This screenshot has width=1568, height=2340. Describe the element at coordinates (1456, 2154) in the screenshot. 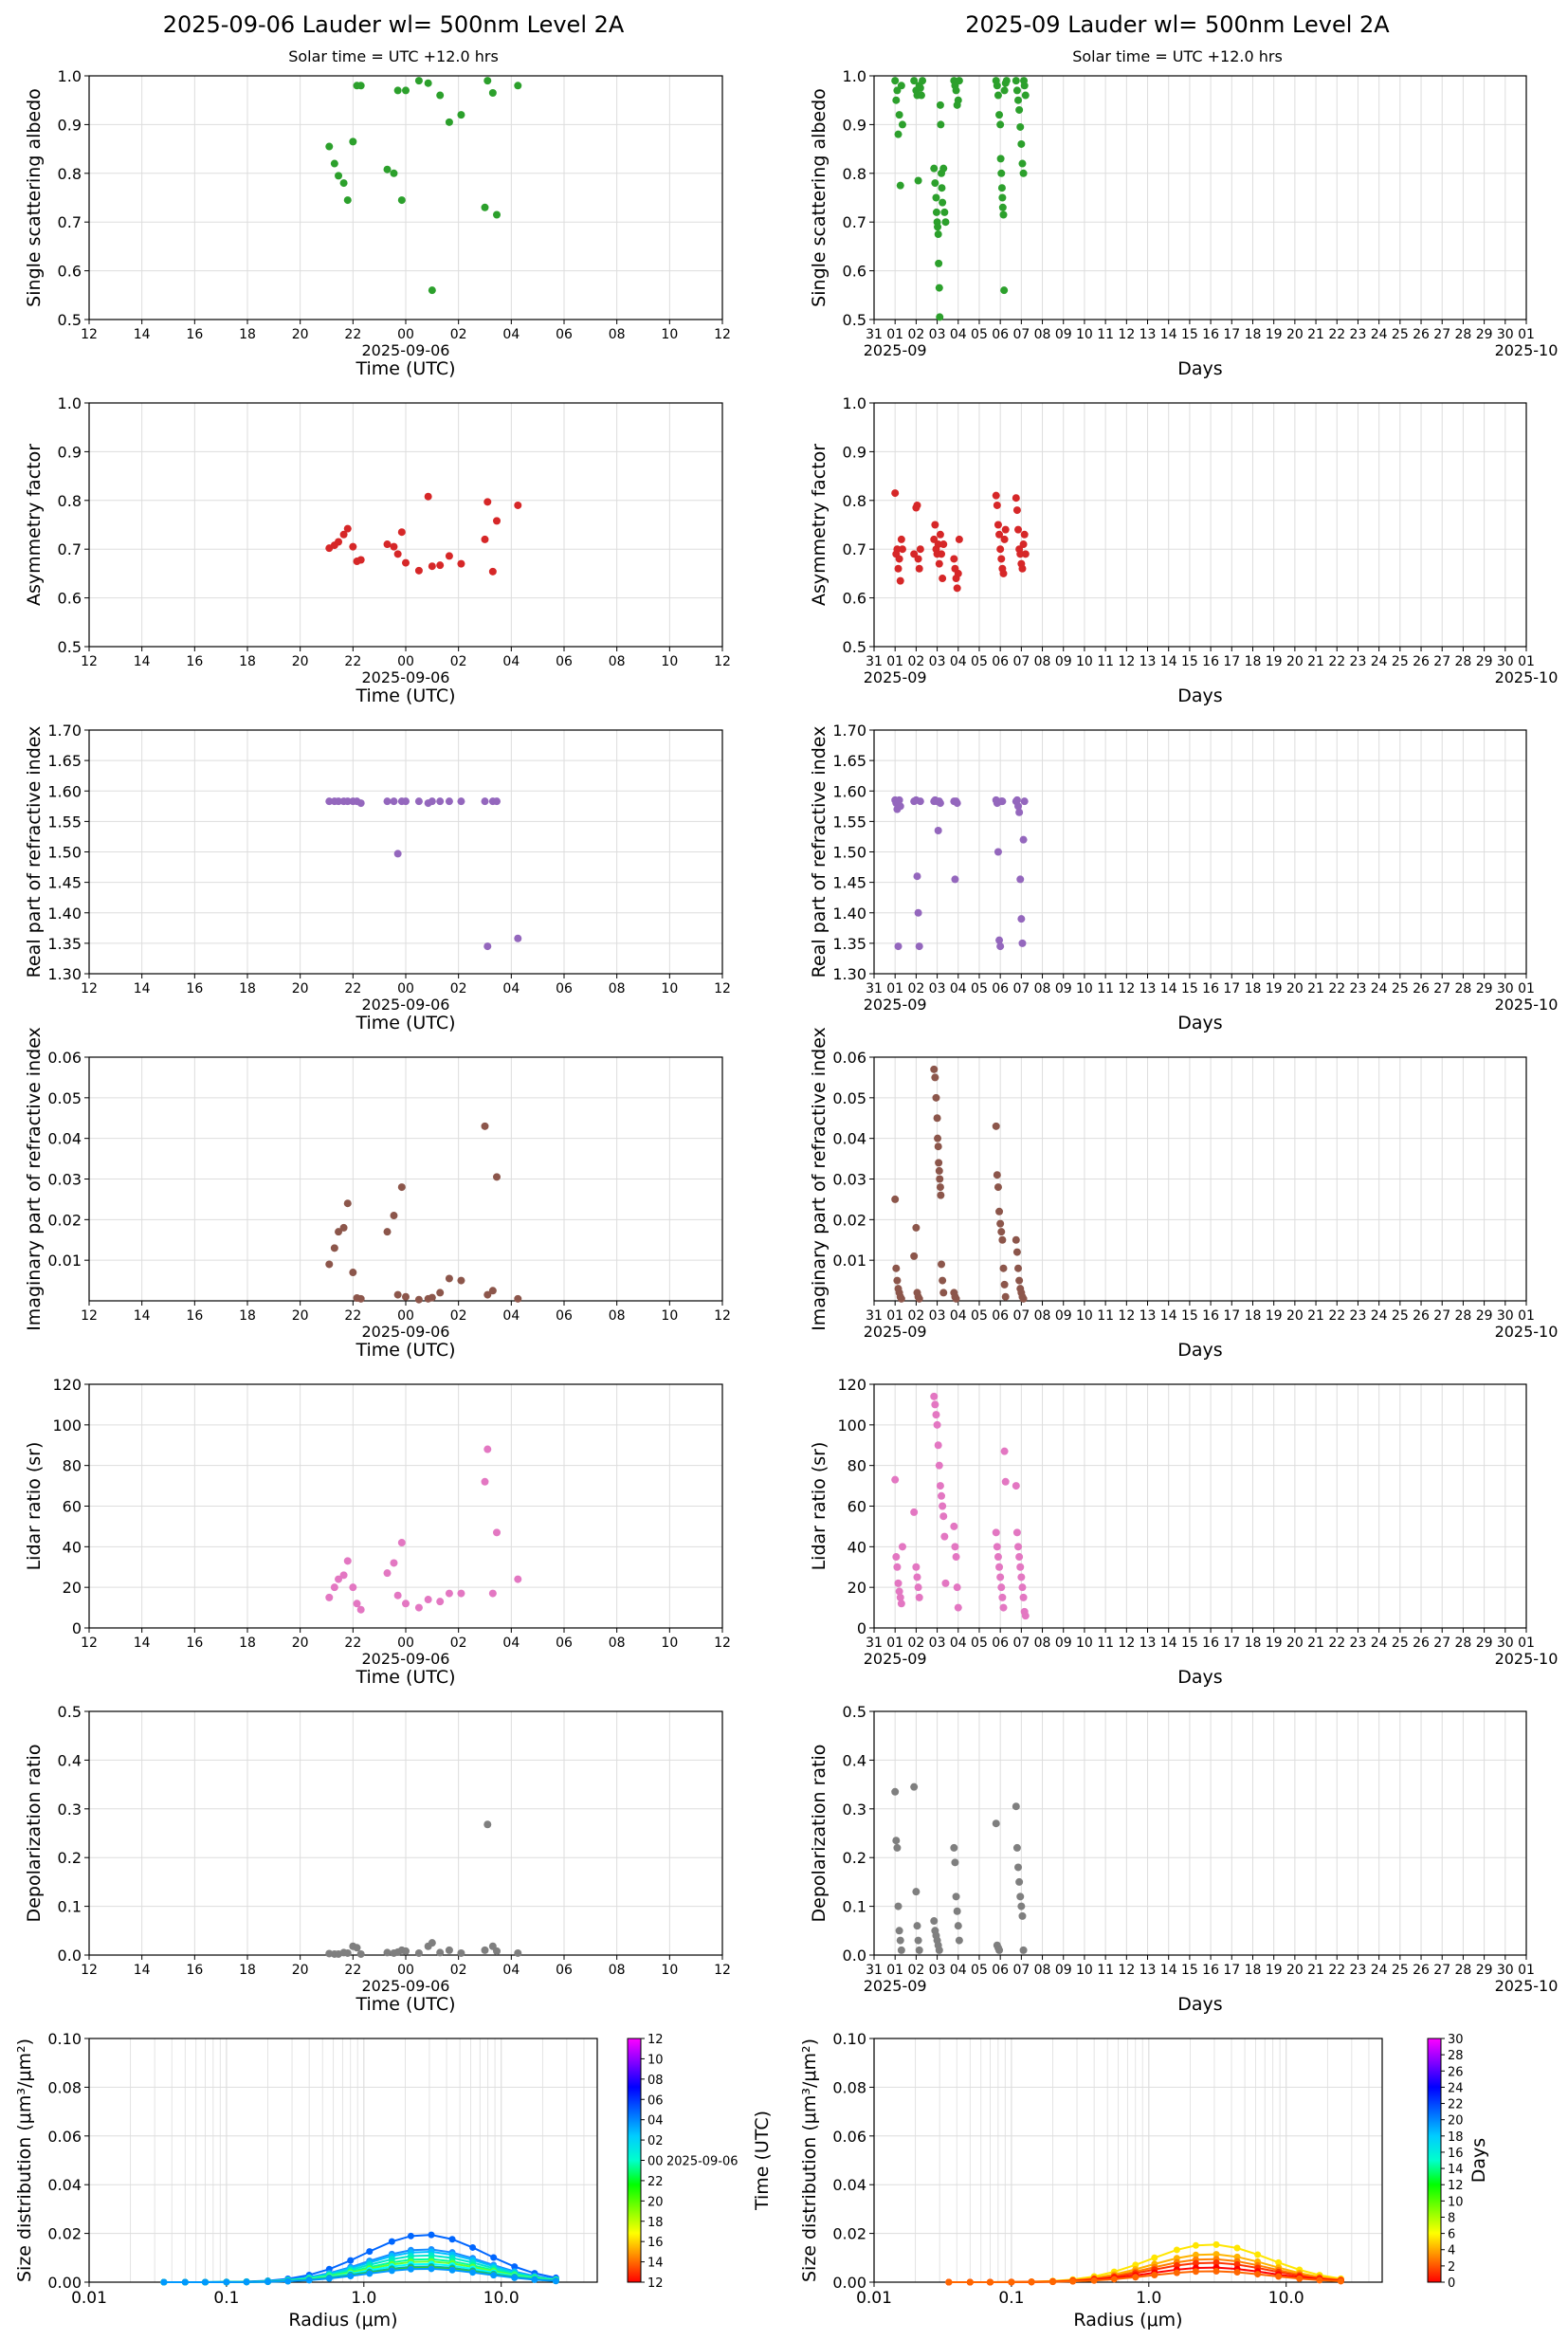

I see `colorbar-tick-label: 16` at that location.